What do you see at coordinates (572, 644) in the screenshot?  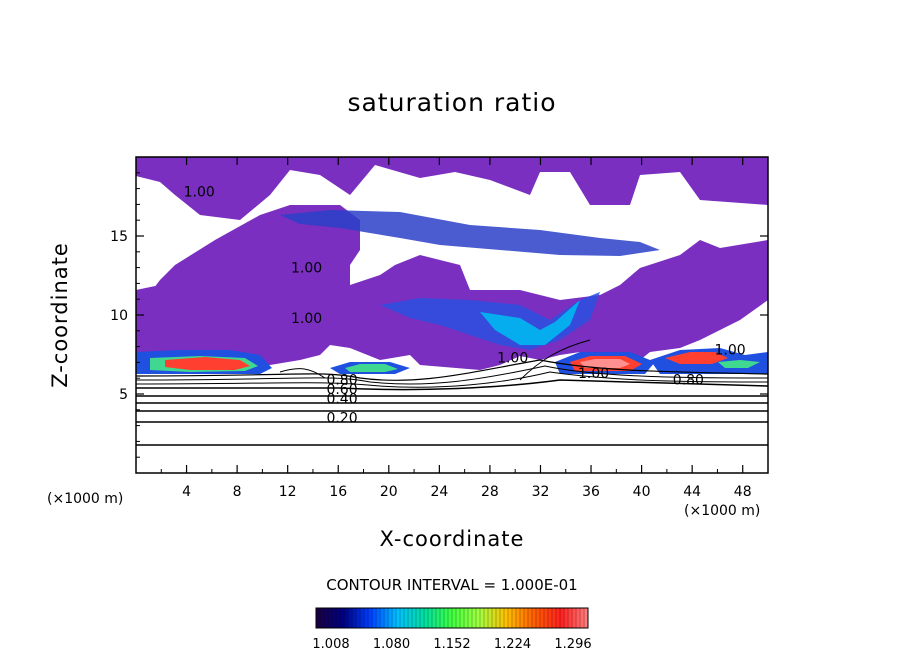 I see `colorbar-tick-label: 1.296` at bounding box center [572, 644].